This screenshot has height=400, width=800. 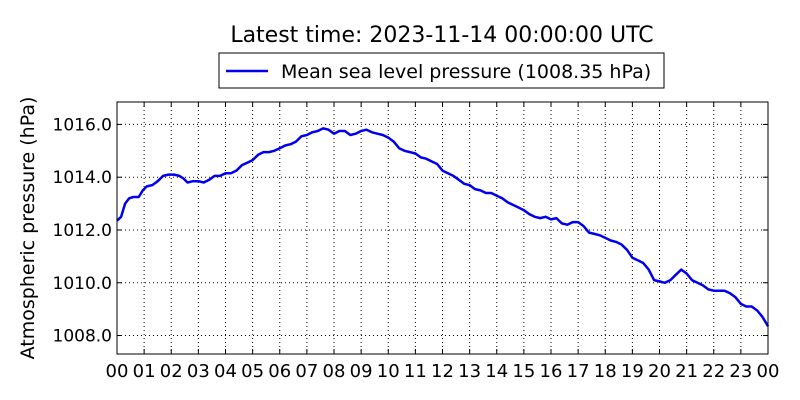 What do you see at coordinates (632, 371) in the screenshot?
I see `x-tick-label: 19` at bounding box center [632, 371].